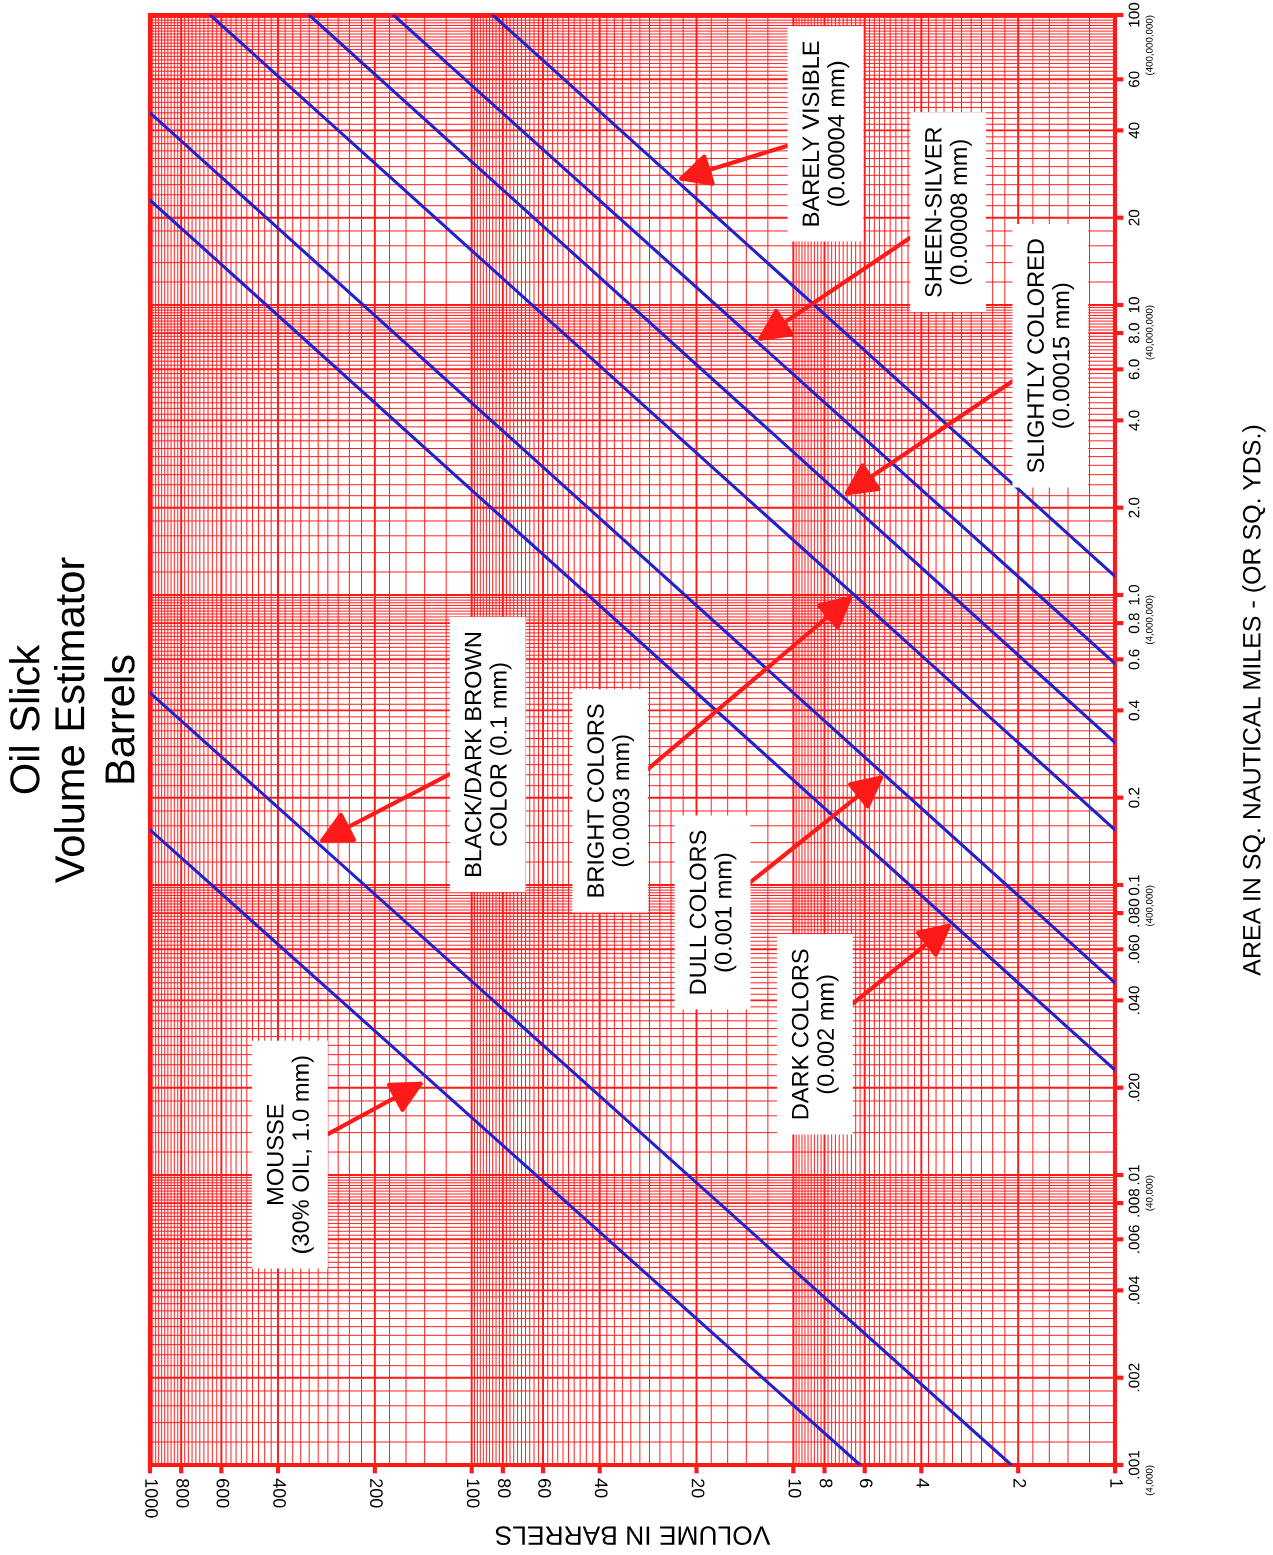 This screenshot has height=1555, width=1273. I want to click on y-tick-label: .002, so click(1134, 1377).